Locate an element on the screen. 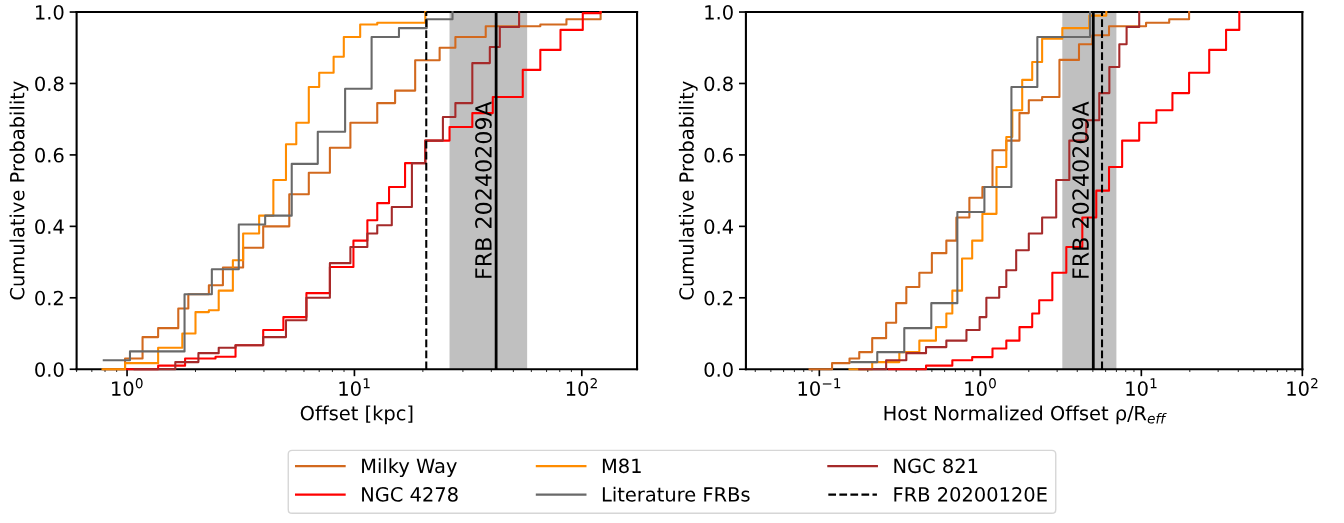 This screenshot has height=523, width=1344. legend-label: Milky Way is located at coordinates (409, 467).